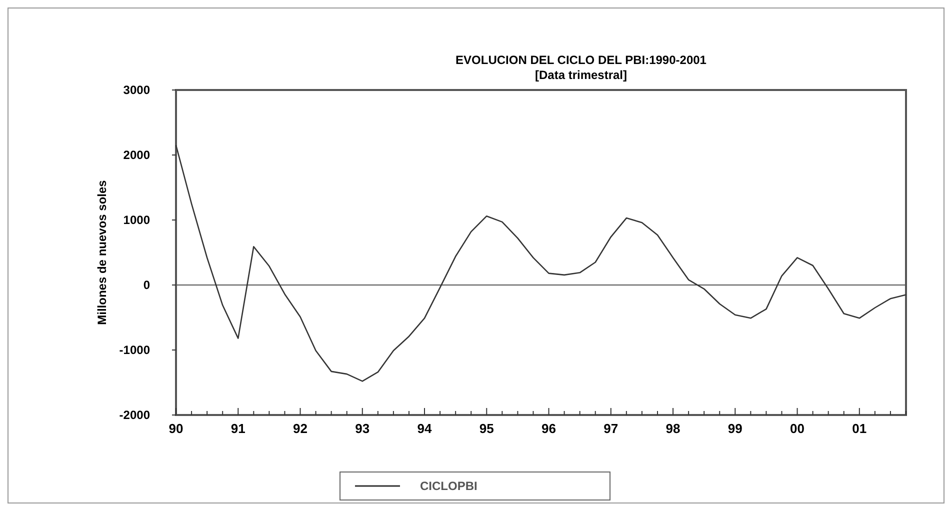  I want to click on y-tick-label: 1000, so click(136, 220).